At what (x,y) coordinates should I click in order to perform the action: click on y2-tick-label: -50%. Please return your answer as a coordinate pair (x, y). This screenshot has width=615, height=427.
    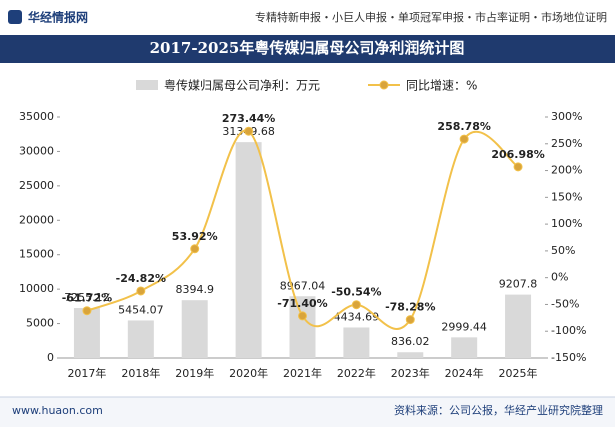
    Looking at the image, I should click on (565, 303).